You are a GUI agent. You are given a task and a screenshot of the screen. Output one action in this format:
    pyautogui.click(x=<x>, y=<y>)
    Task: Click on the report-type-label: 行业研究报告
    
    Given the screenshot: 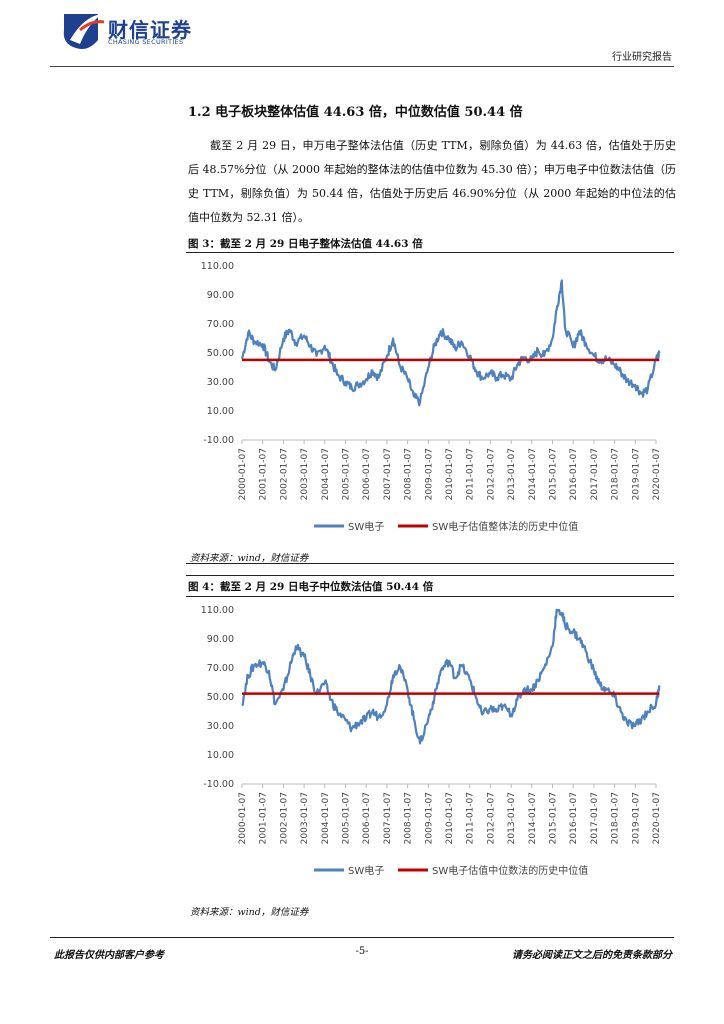 What is the action you would take?
    pyautogui.click(x=642, y=57)
    